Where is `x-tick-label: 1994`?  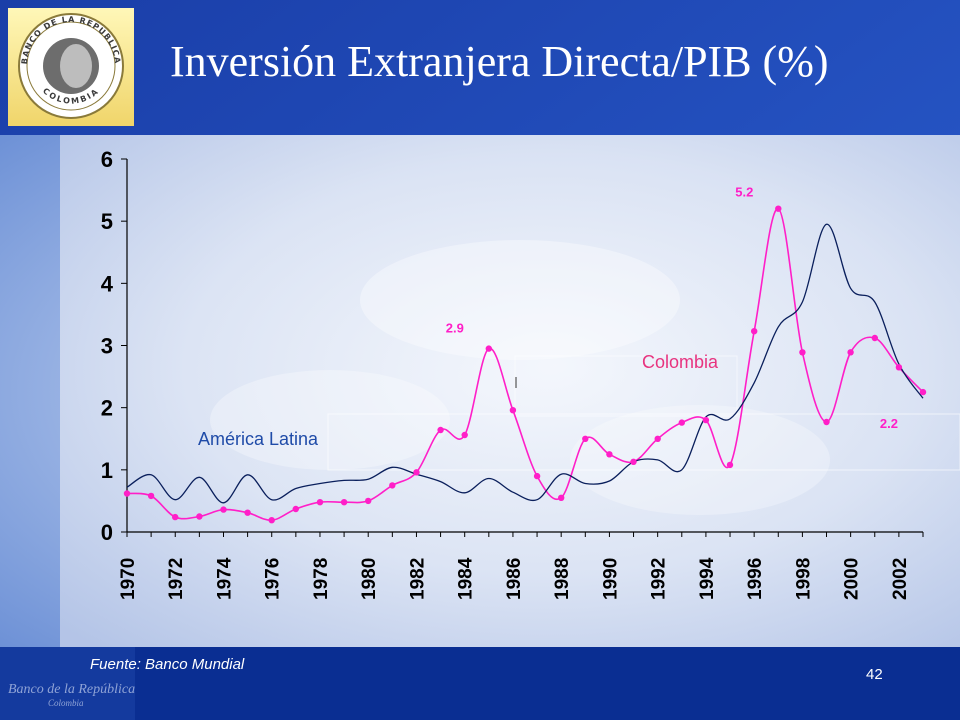
x-tick-label: 1994 is located at coordinates (707, 578).